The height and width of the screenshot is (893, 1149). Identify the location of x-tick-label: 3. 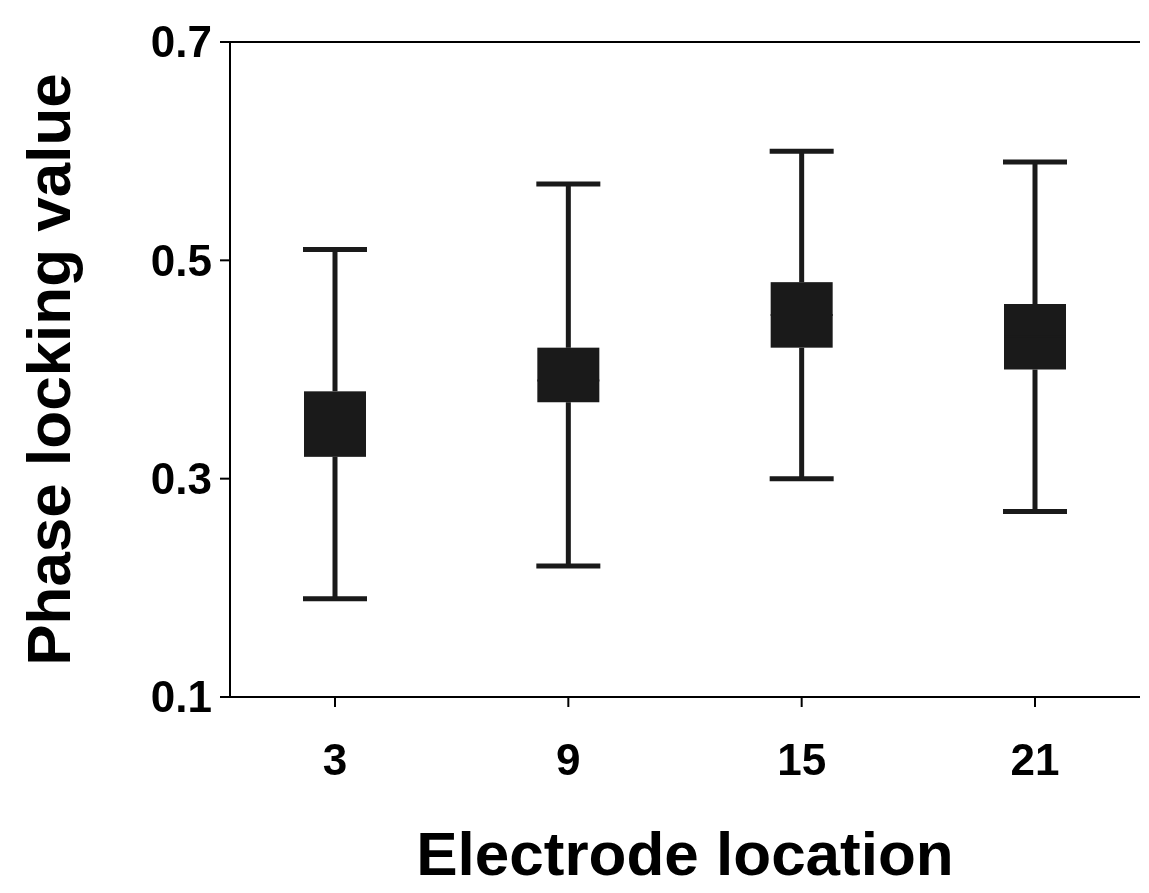
(335, 759).